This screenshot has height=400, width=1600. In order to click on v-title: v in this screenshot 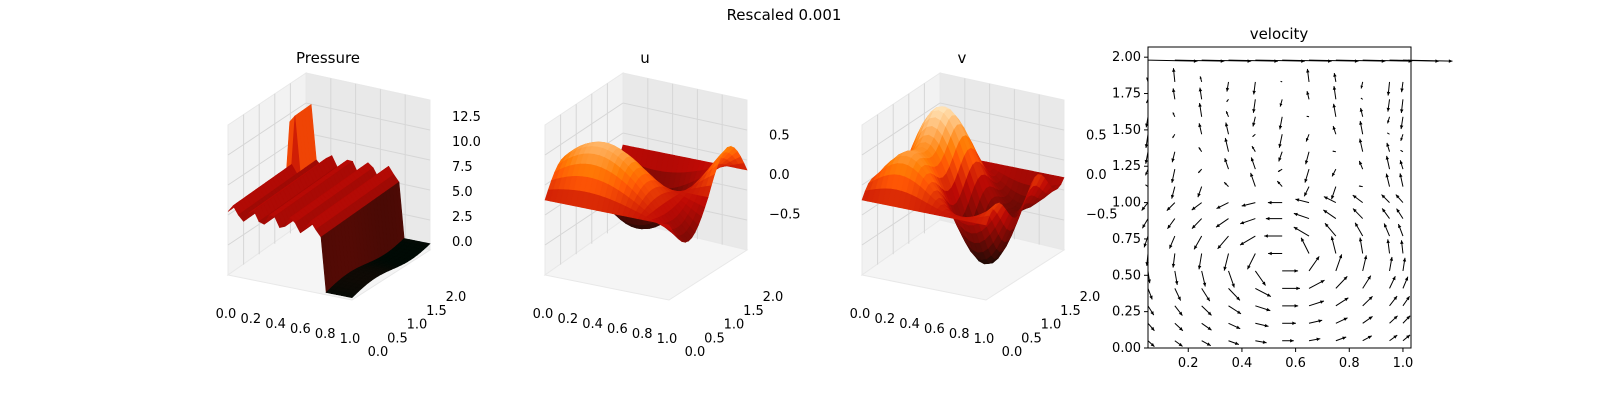, I will do `click(962, 58)`.